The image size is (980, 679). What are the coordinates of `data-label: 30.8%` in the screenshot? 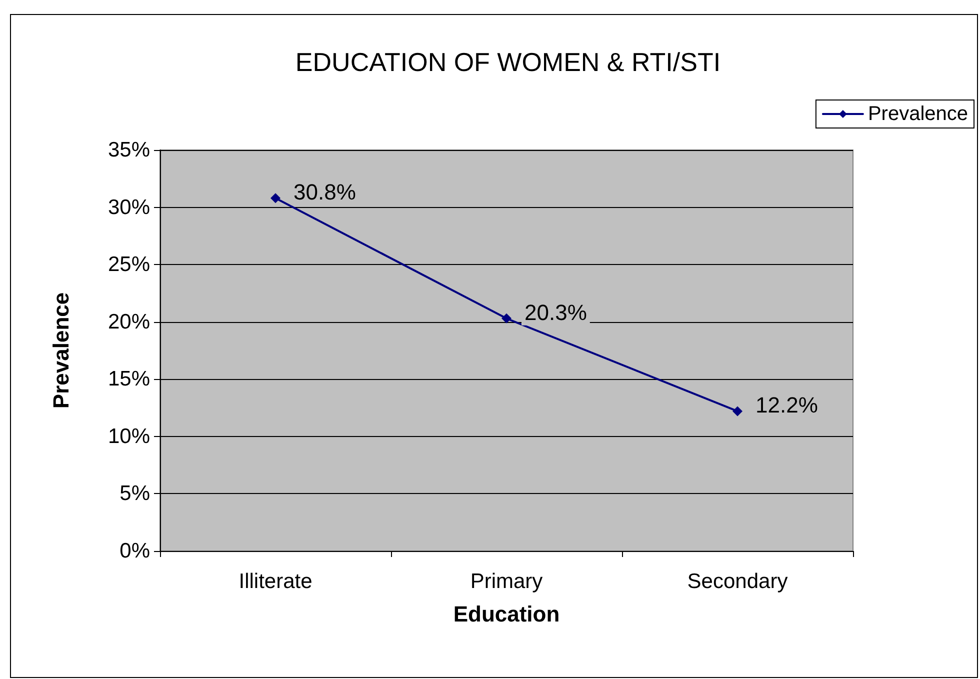 It's located at (325, 192).